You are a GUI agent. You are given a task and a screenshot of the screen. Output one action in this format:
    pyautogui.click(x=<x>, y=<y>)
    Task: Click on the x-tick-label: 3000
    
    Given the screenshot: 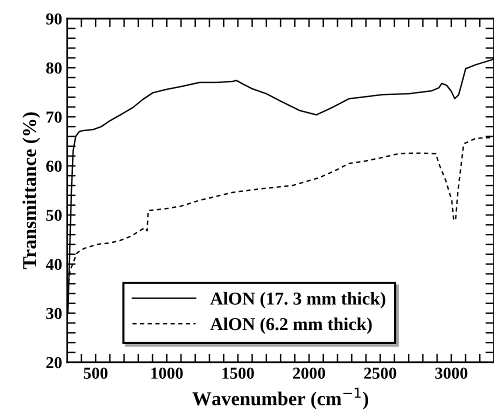 What is the action you would take?
    pyautogui.click(x=451, y=373)
    